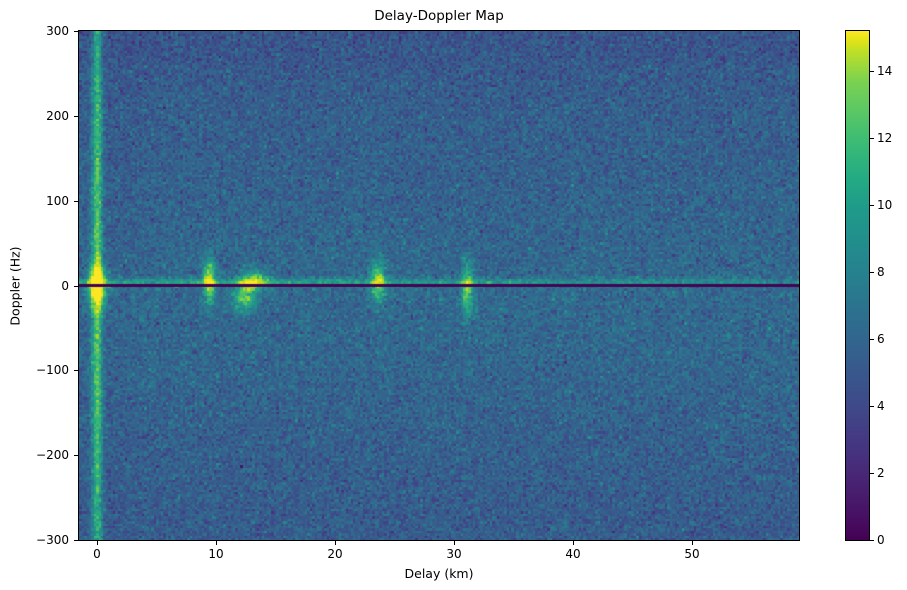 This screenshot has width=907, height=590. Describe the element at coordinates (881, 473) in the screenshot. I see `colorbar-tick-label: 2` at that location.